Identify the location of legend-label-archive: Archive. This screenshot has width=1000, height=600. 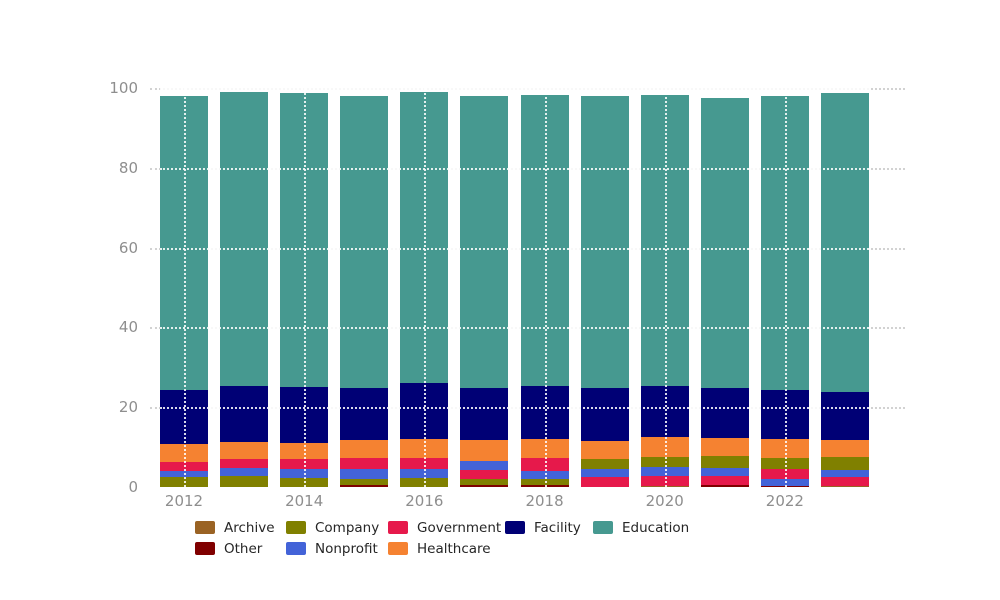
(249, 527).